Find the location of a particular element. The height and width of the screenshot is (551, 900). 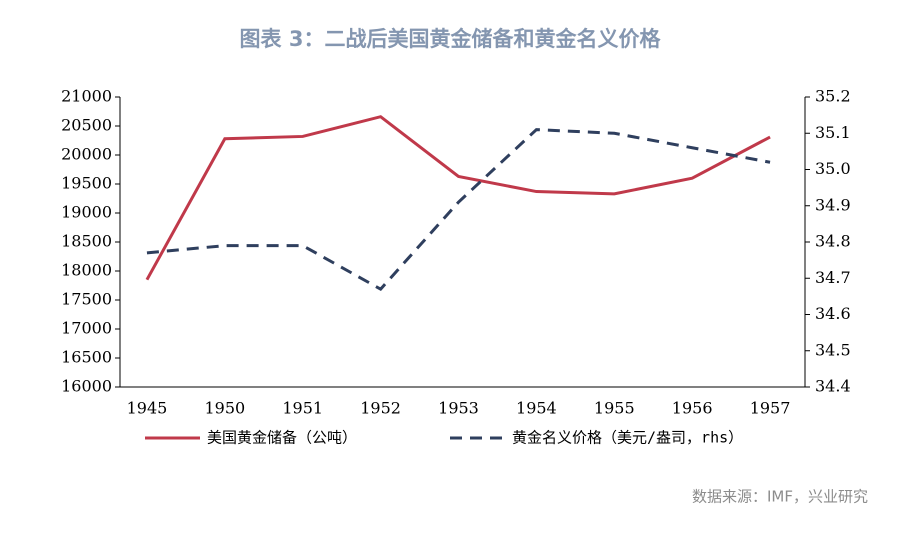

legend-label: 黄金名义价格（美元/盎司，rhs） is located at coordinates (627, 438).